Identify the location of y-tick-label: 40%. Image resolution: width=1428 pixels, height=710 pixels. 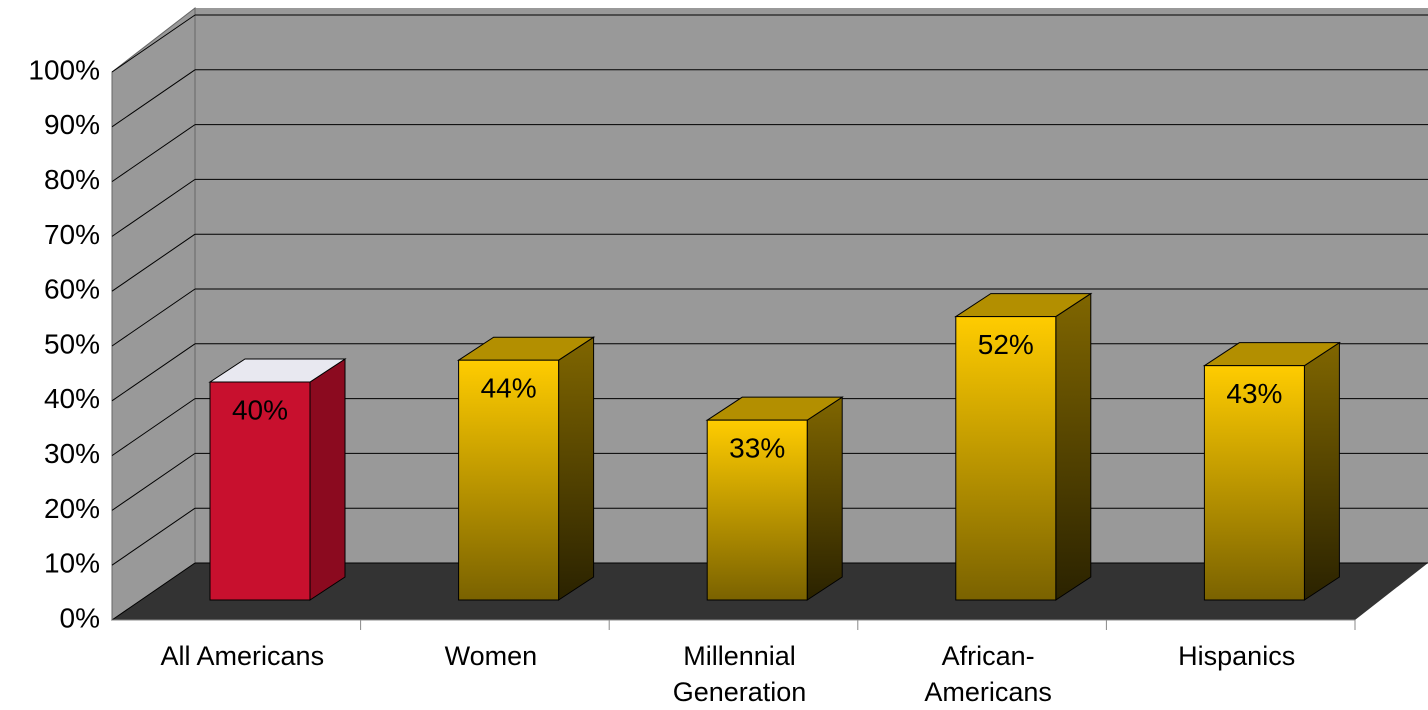
(72, 398).